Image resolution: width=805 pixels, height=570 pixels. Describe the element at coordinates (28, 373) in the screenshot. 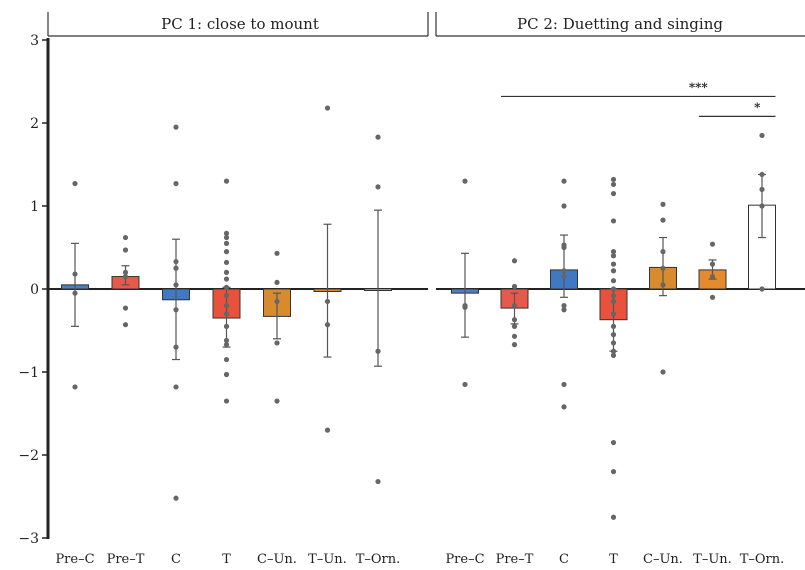

I see `y-tick-label: −1` at that location.